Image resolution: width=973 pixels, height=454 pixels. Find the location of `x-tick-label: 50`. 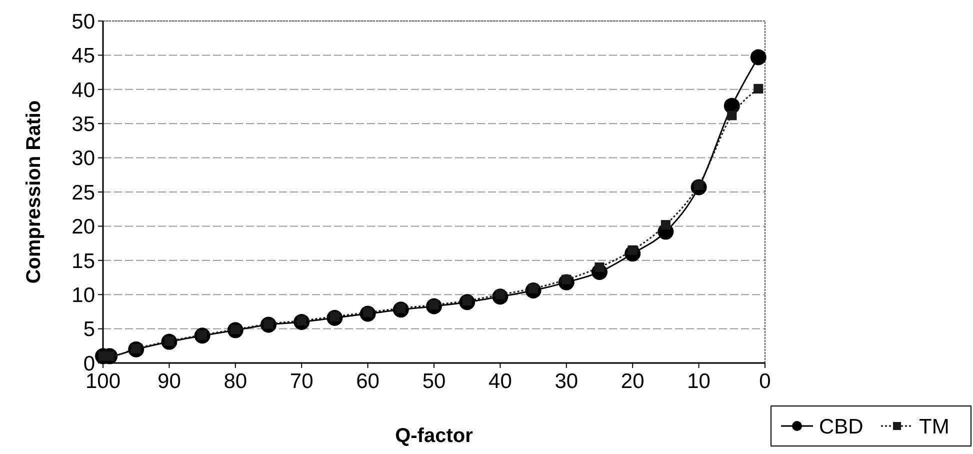

x-tick-label: 50 is located at coordinates (434, 381).